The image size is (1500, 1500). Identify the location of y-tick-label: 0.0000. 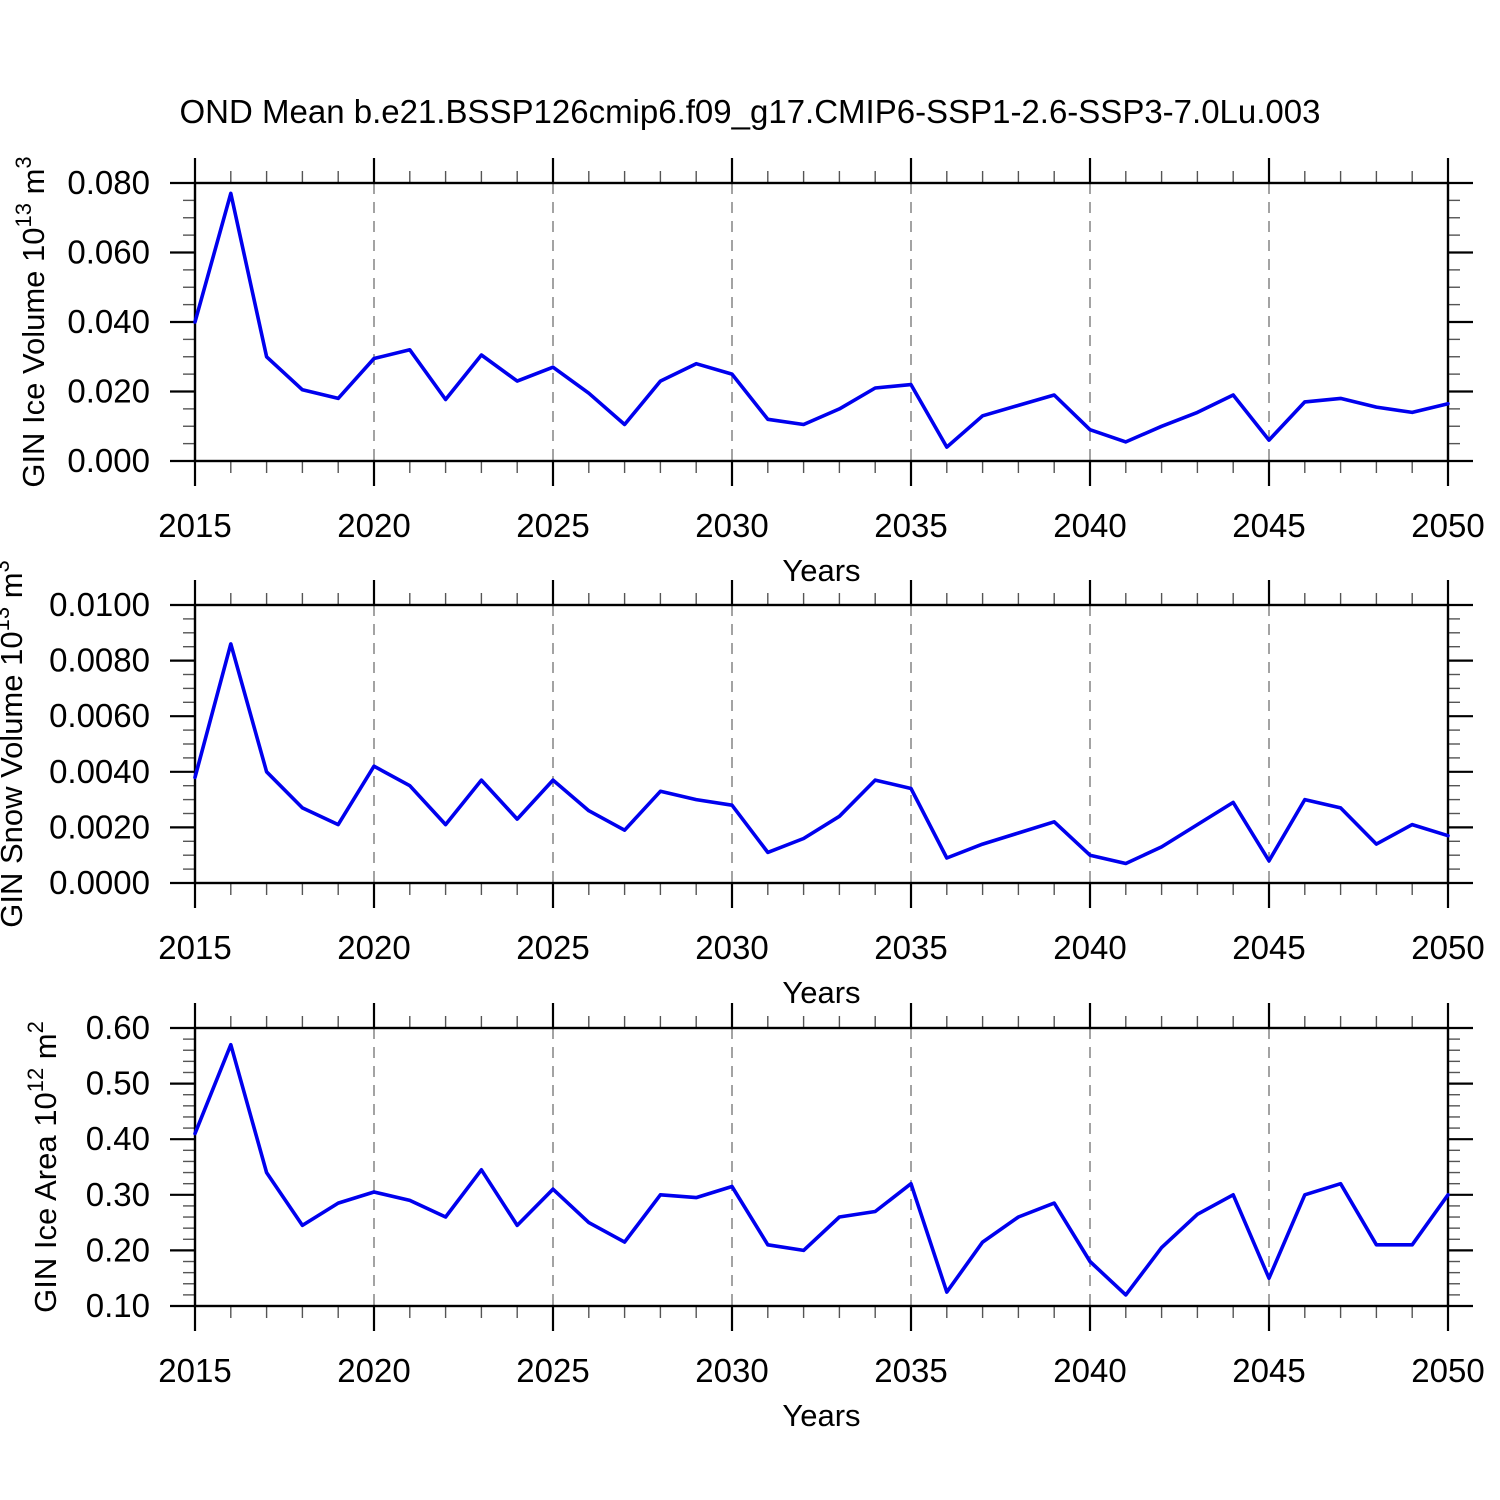
(99, 882).